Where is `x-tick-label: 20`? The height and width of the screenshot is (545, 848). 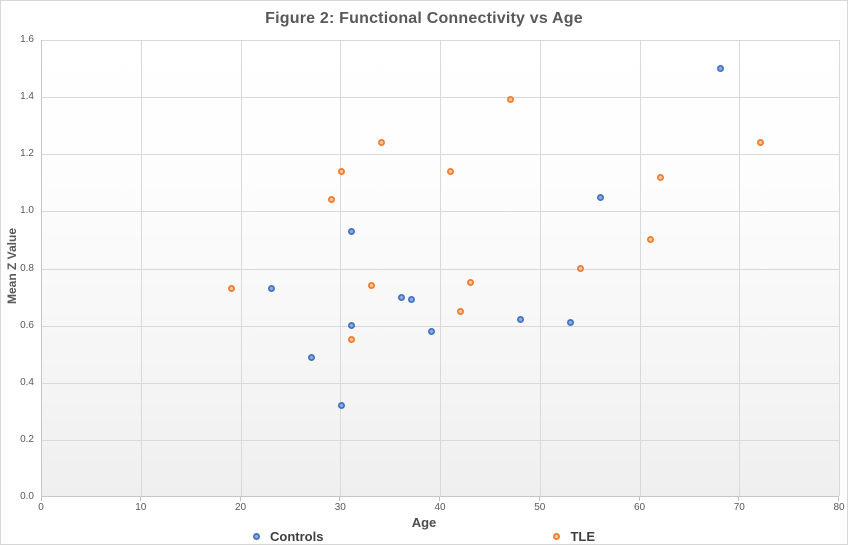
x-tick-label: 20 is located at coordinates (240, 507).